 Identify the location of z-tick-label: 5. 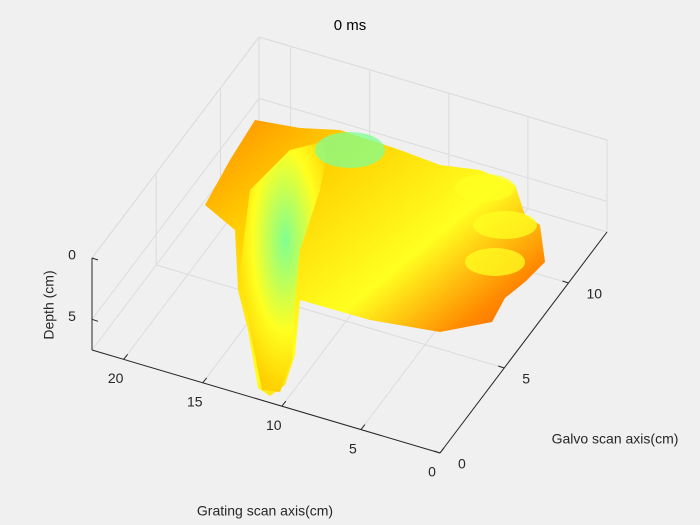
(72, 316).